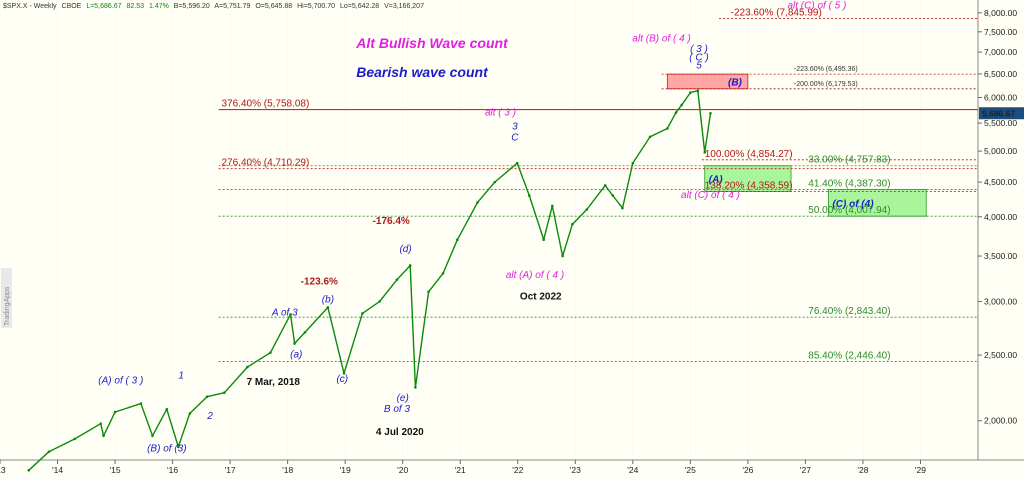 The height and width of the screenshot is (478, 1024). I want to click on x-tick-label: '21, so click(460, 470).